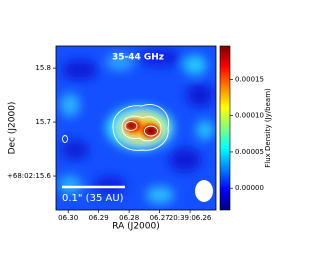  I want to click on x-tick-label: 06.29, so click(99, 218).